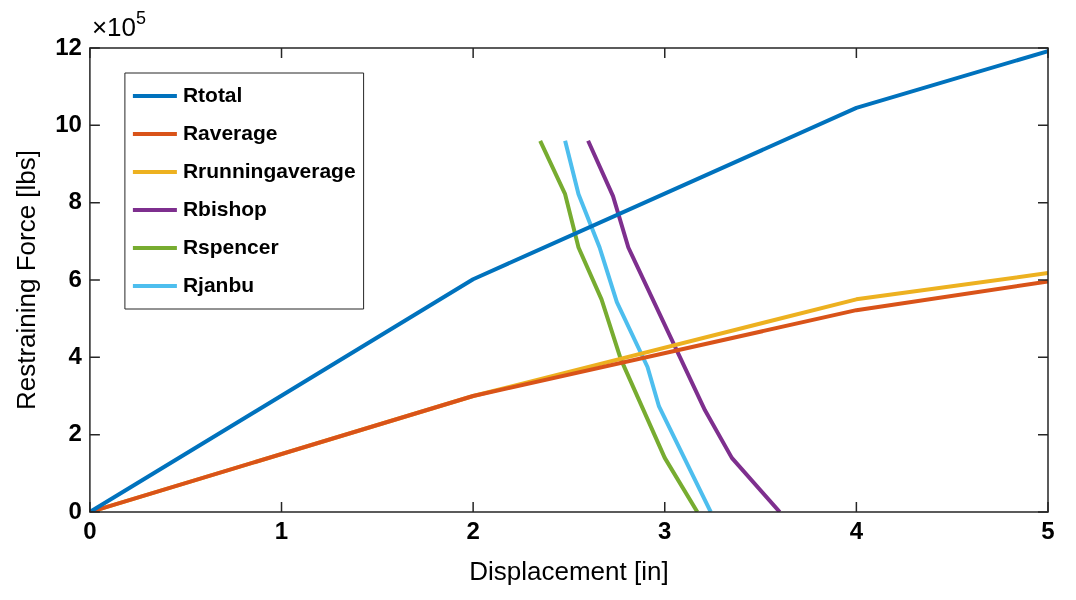 This screenshot has width=1076, height=600. I want to click on y-tick-label: 10, so click(68, 123).